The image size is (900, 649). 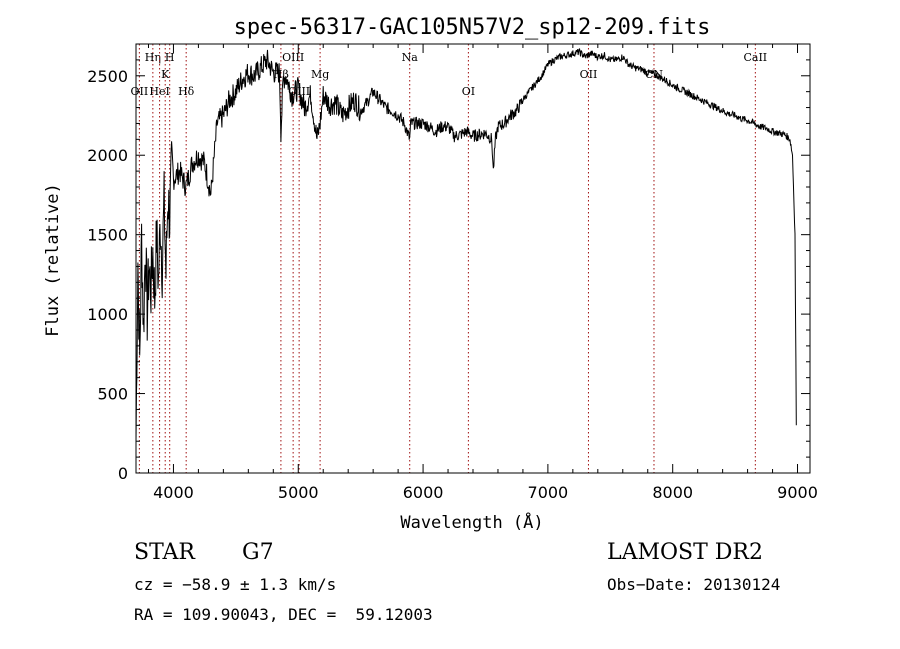 What do you see at coordinates (235, 584) in the screenshot?
I see `redshift-velocity: cz = −58.9 ± 1.3 km/s` at bounding box center [235, 584].